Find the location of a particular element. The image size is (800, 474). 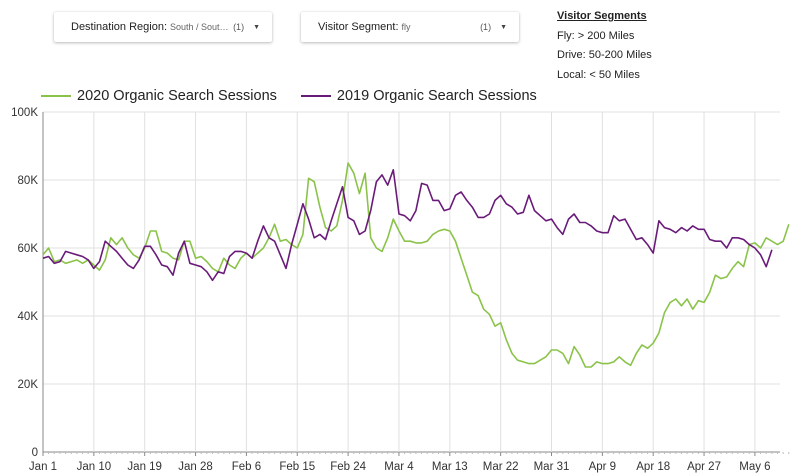

x-tick-label: Mar 13 is located at coordinates (450, 467).